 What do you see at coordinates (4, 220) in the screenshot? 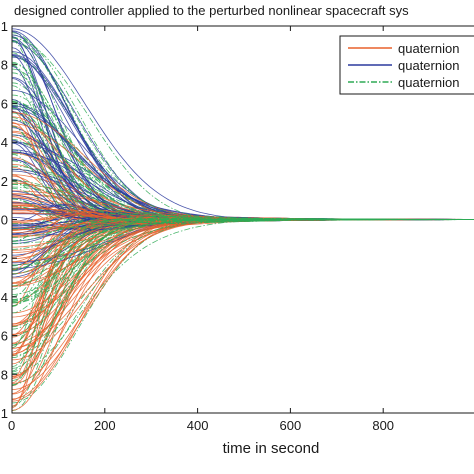
I see `y-tick-label: 0` at bounding box center [4, 220].